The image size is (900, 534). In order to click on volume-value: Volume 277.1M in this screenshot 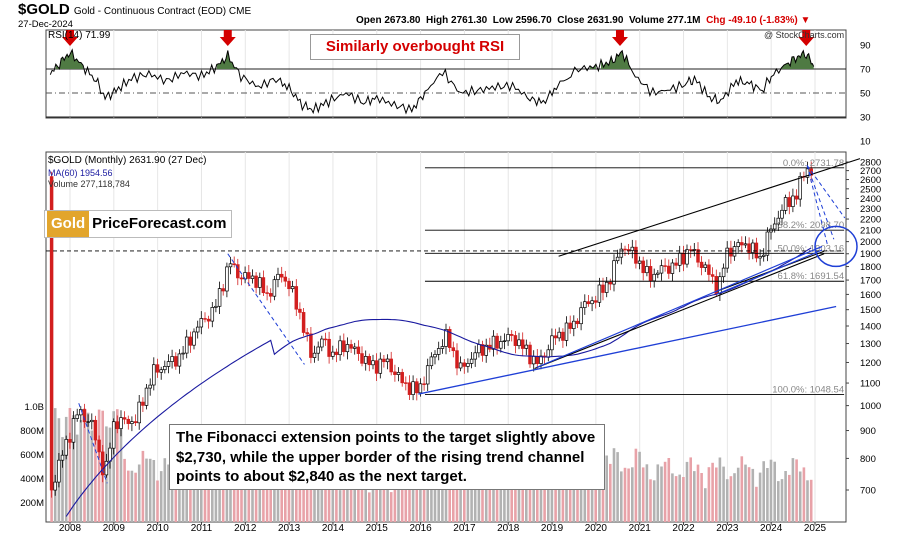, I will do `click(664, 20)`.